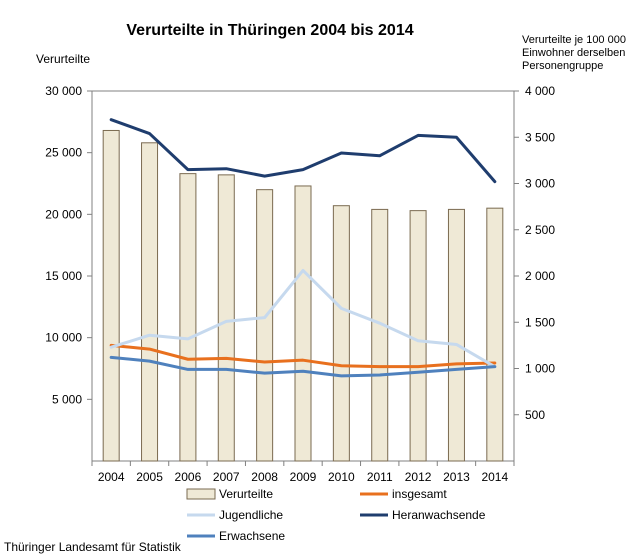 Image resolution: width=644 pixels, height=556 pixels. What do you see at coordinates (252, 536) in the screenshot?
I see `legend-label-erwachsene: Erwachsene` at bounding box center [252, 536].